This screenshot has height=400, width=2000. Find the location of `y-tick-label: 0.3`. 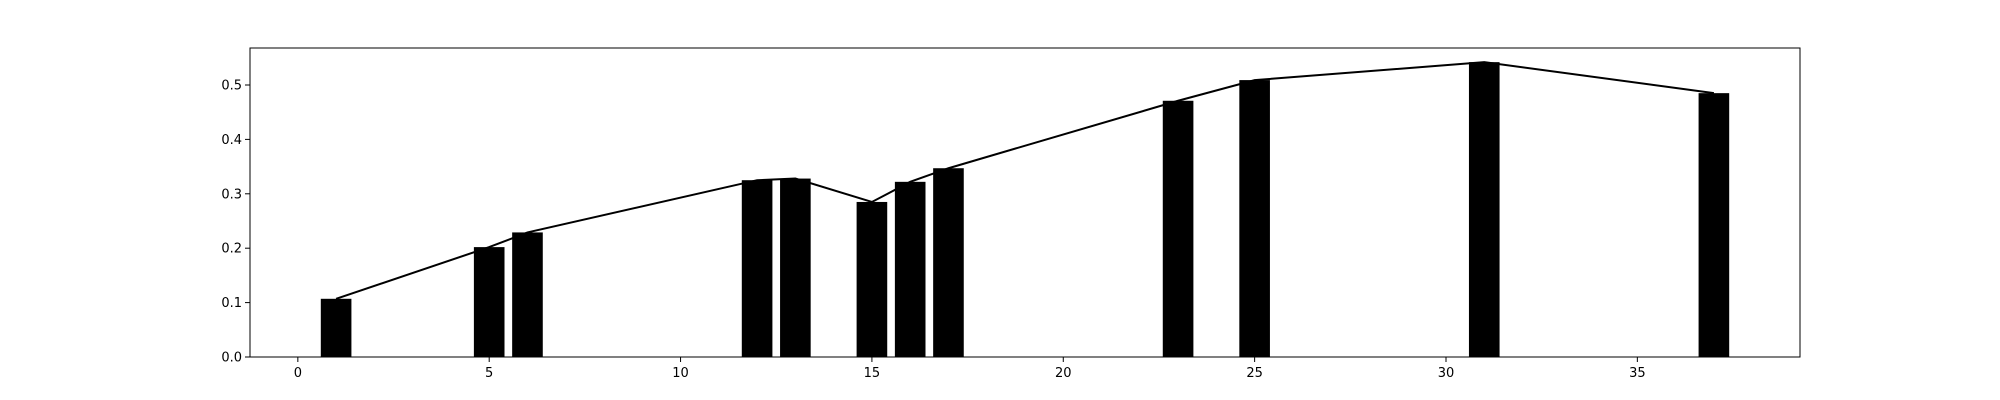

y-tick-label: 0.3 is located at coordinates (231, 194).